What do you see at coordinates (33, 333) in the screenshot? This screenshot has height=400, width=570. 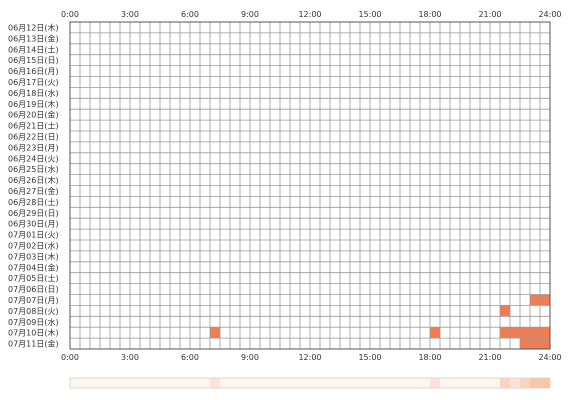 I see `row-date-label: 07月10日(木)` at bounding box center [33, 333].